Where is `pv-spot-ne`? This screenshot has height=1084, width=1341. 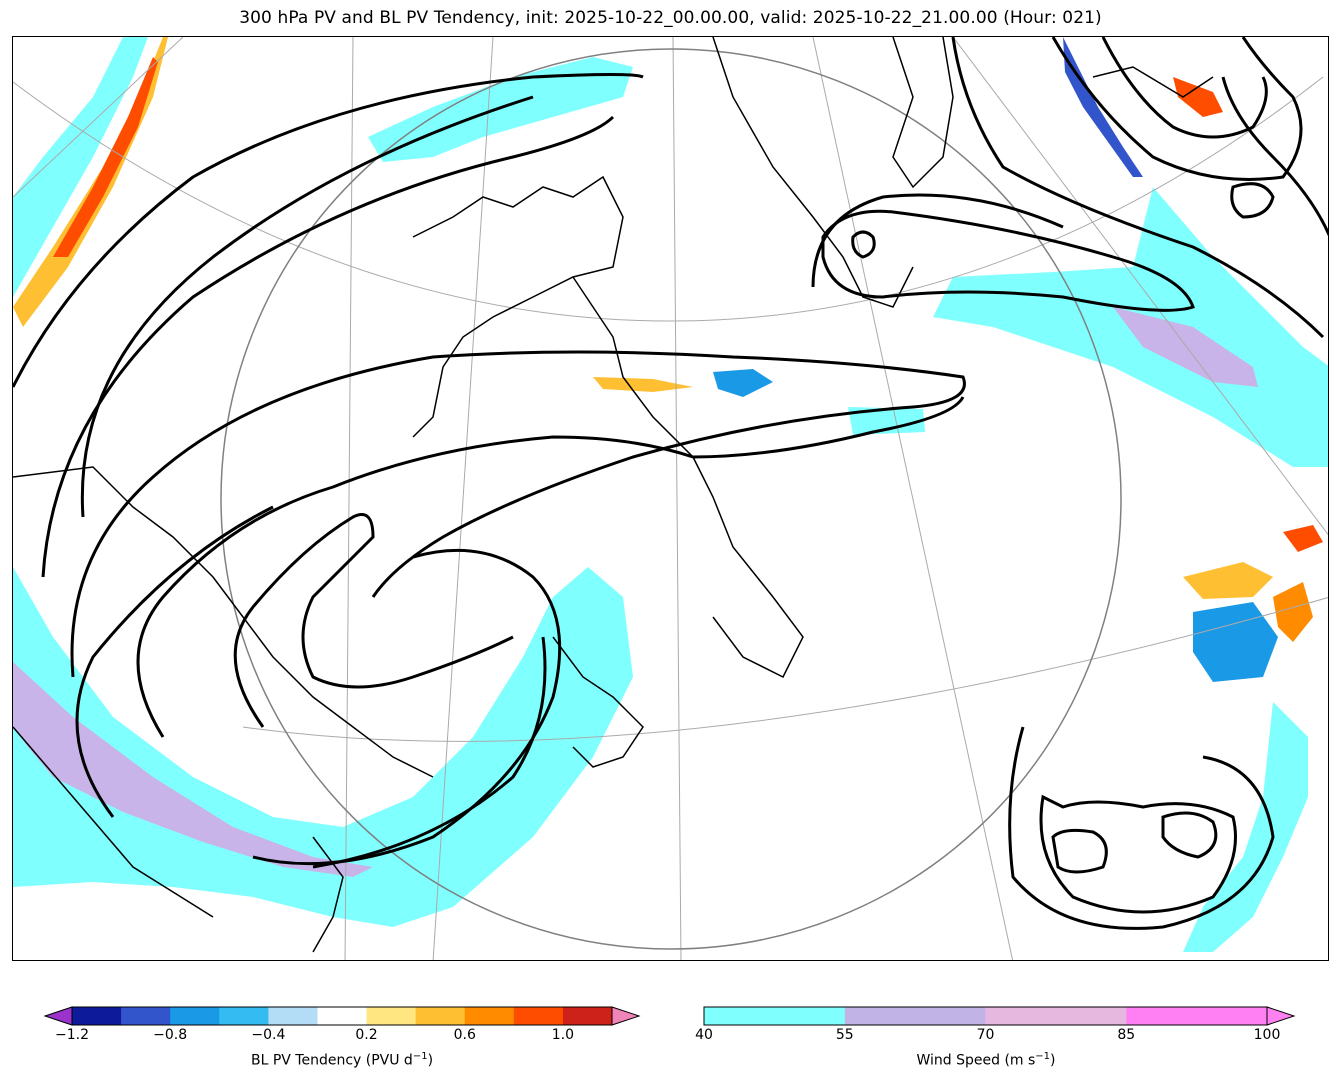
pv-spot-ne is located at coordinates (1198, 97).